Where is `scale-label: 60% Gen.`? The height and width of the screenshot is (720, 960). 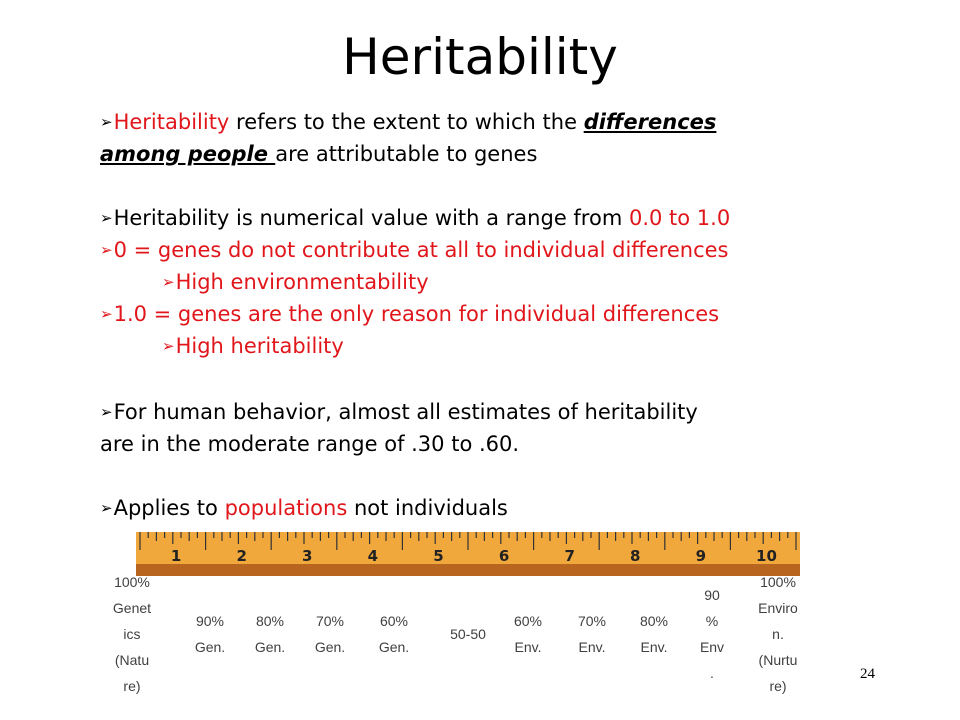
scale-label: 60% Gen. is located at coordinates (394, 634).